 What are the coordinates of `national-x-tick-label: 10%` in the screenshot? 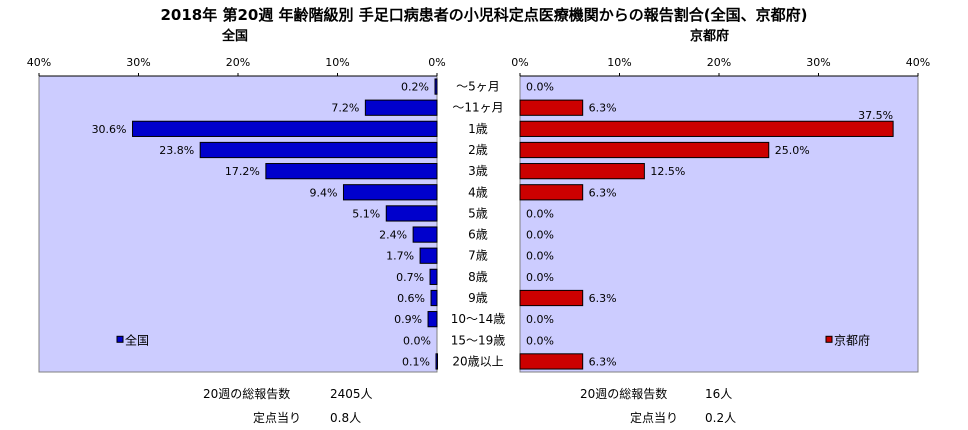 It's located at (337, 62).